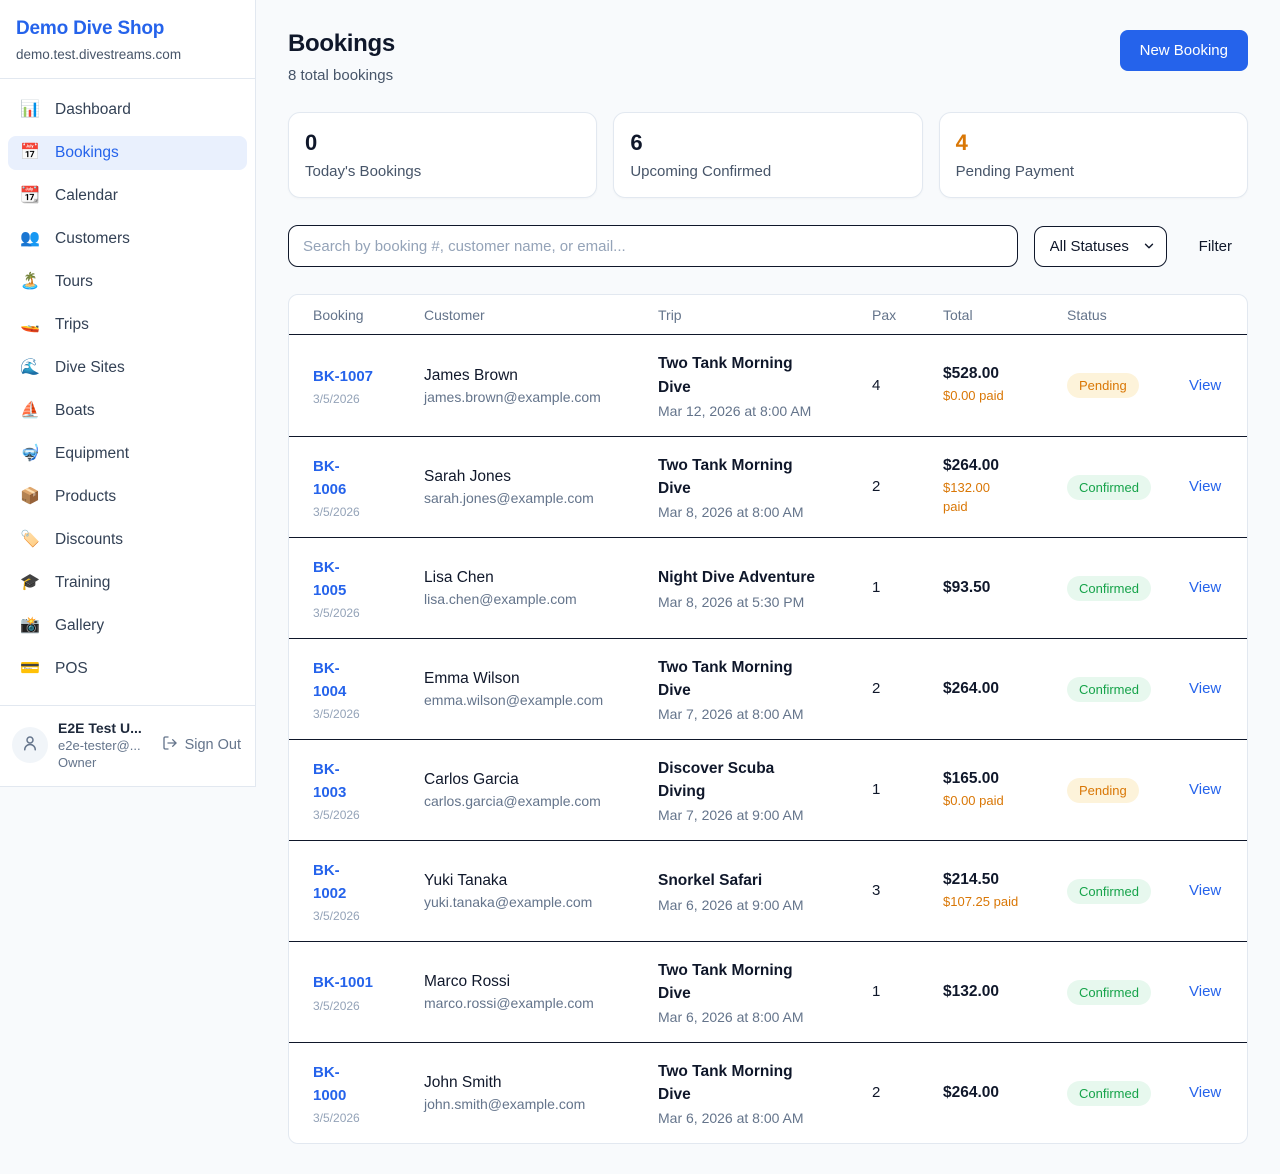  What do you see at coordinates (467, 981) in the screenshot?
I see `customer-name: Marco Rossi` at bounding box center [467, 981].